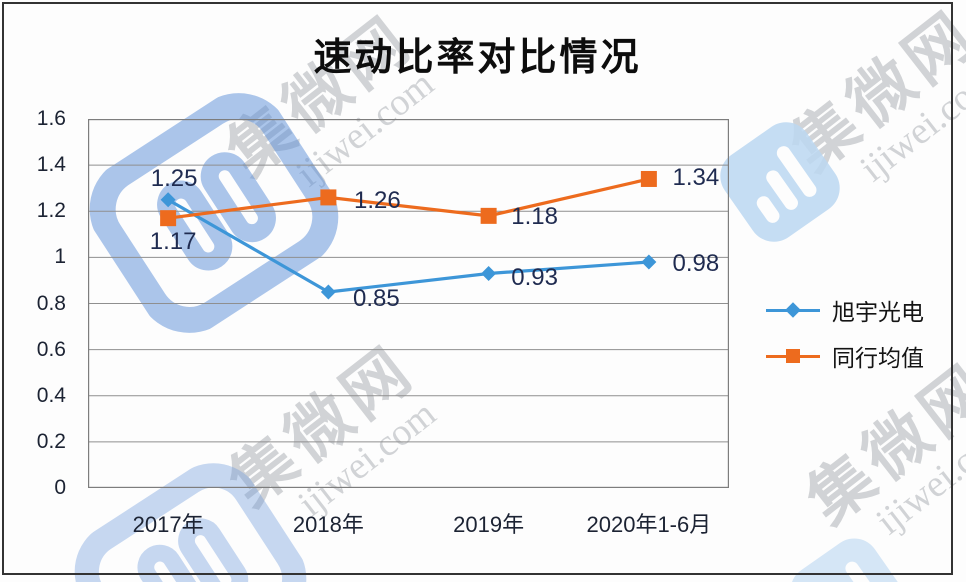 The image size is (966, 582). Describe the element at coordinates (174, 178) in the screenshot. I see `data-point-label: 1.25` at that location.